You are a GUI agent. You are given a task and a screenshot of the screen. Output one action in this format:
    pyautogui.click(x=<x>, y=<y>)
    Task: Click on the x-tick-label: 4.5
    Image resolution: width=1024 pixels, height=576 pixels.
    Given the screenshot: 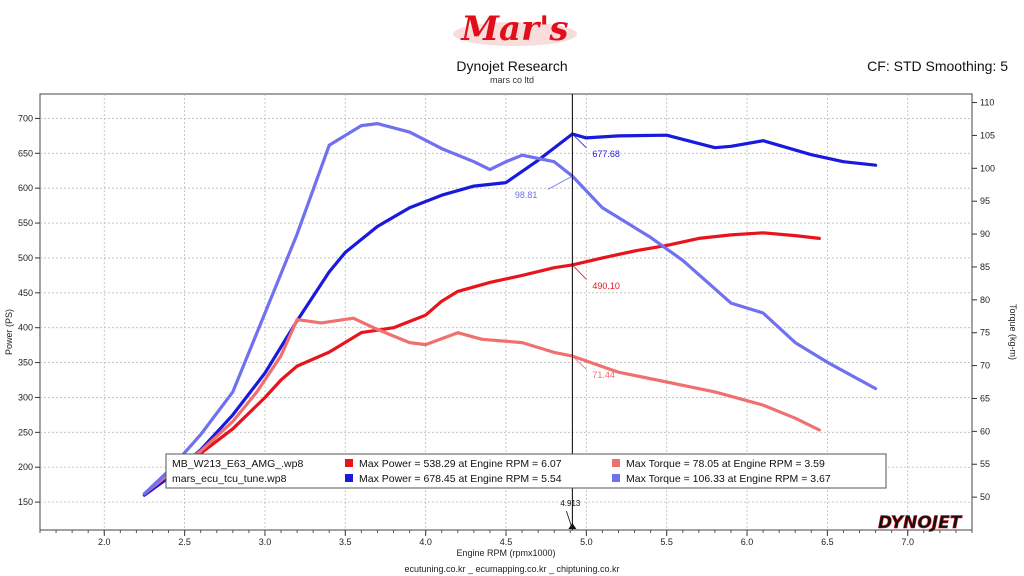 What is the action you would take?
    pyautogui.click(x=506, y=542)
    